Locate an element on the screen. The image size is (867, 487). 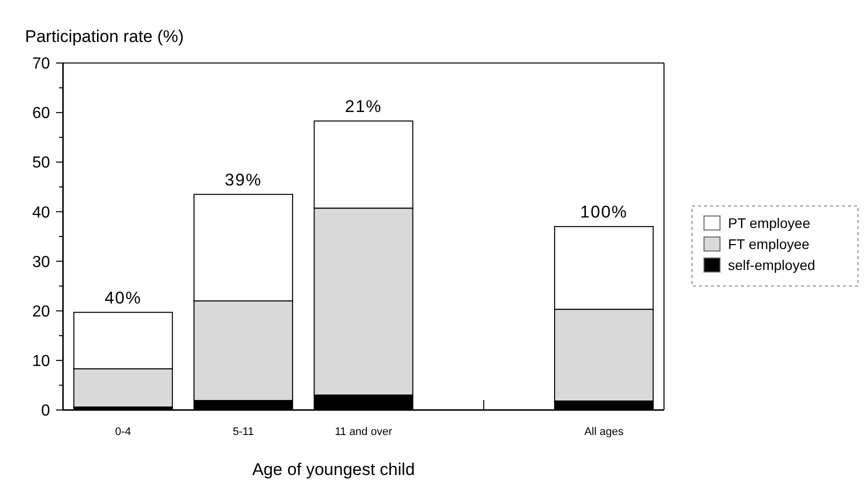
x-tick-label: 11 and over is located at coordinates (363, 432).